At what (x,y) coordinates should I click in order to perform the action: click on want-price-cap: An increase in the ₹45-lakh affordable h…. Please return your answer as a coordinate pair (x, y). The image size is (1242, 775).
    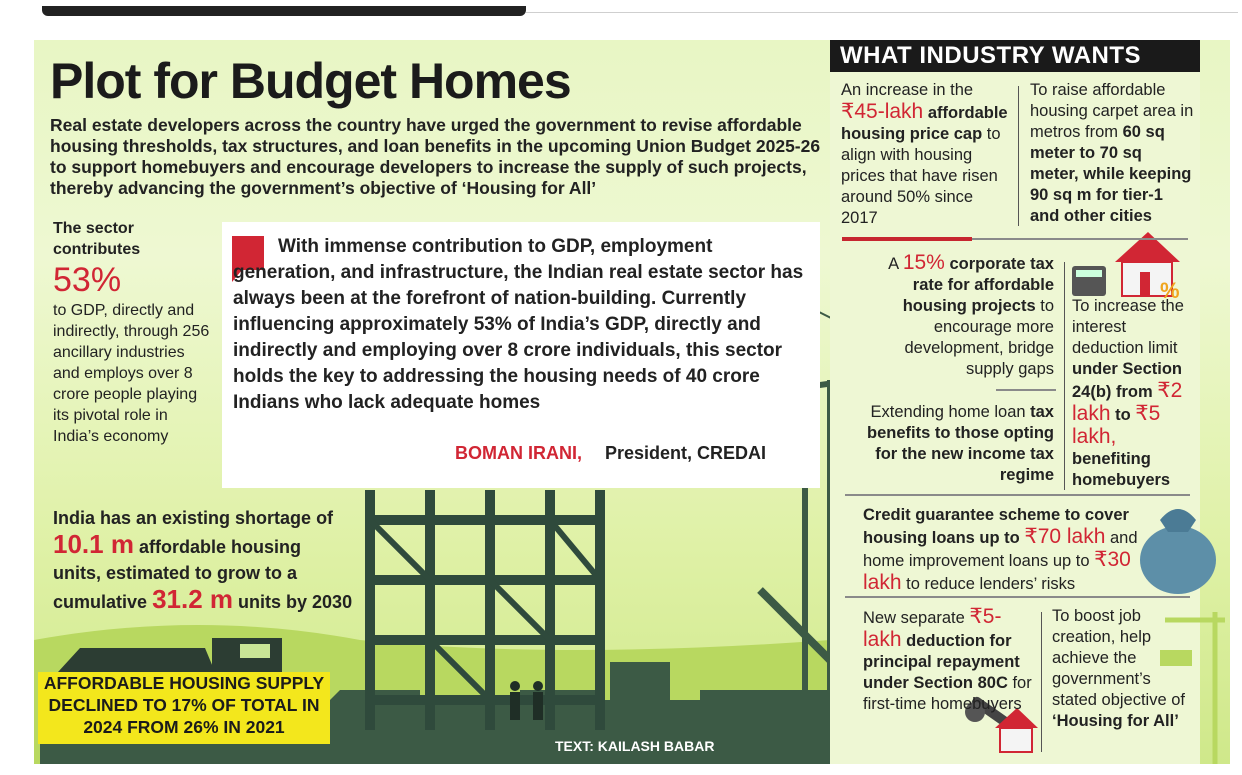
    Looking at the image, I should click on (926, 154).